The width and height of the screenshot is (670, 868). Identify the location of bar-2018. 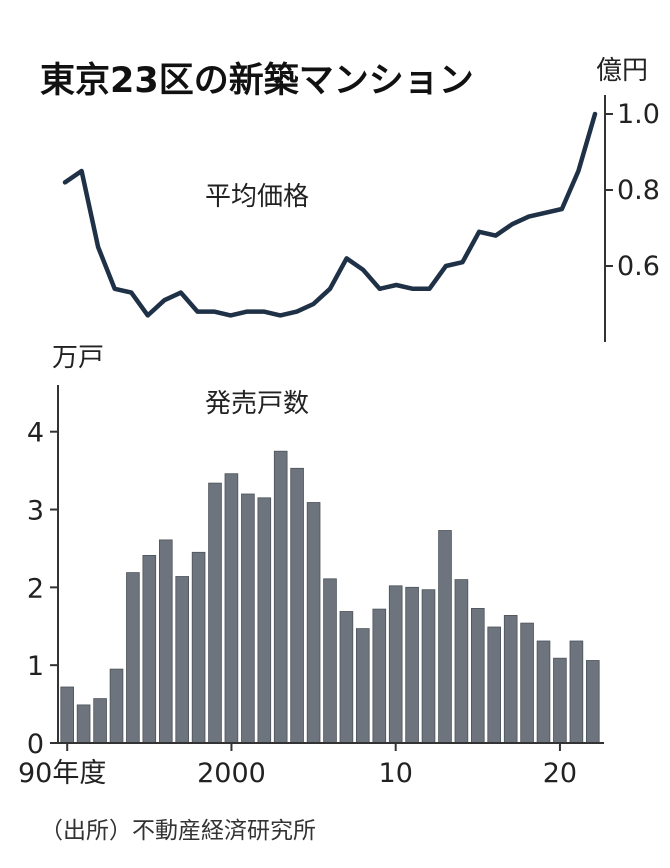
(527, 683).